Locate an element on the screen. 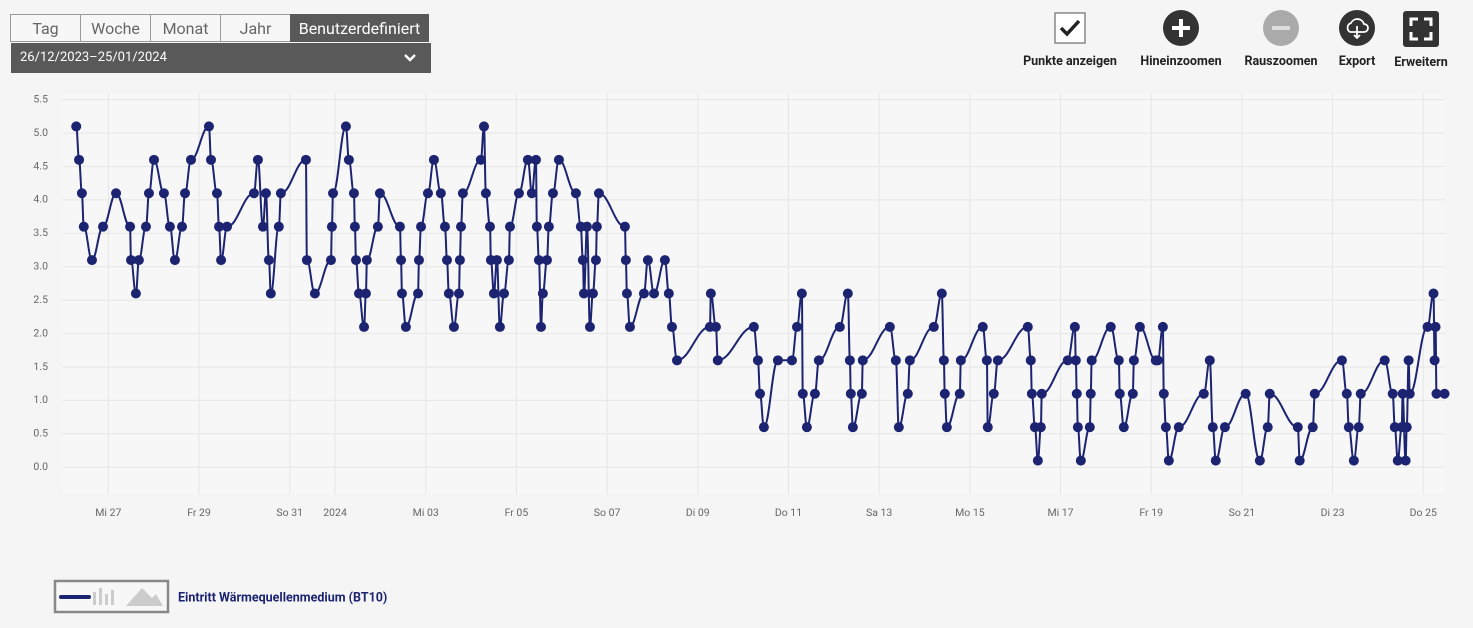 Image resolution: width=1473 pixels, height=628 pixels. legend: Eintritt Wärmequellenmedium (BT10) is located at coordinates (220, 596).